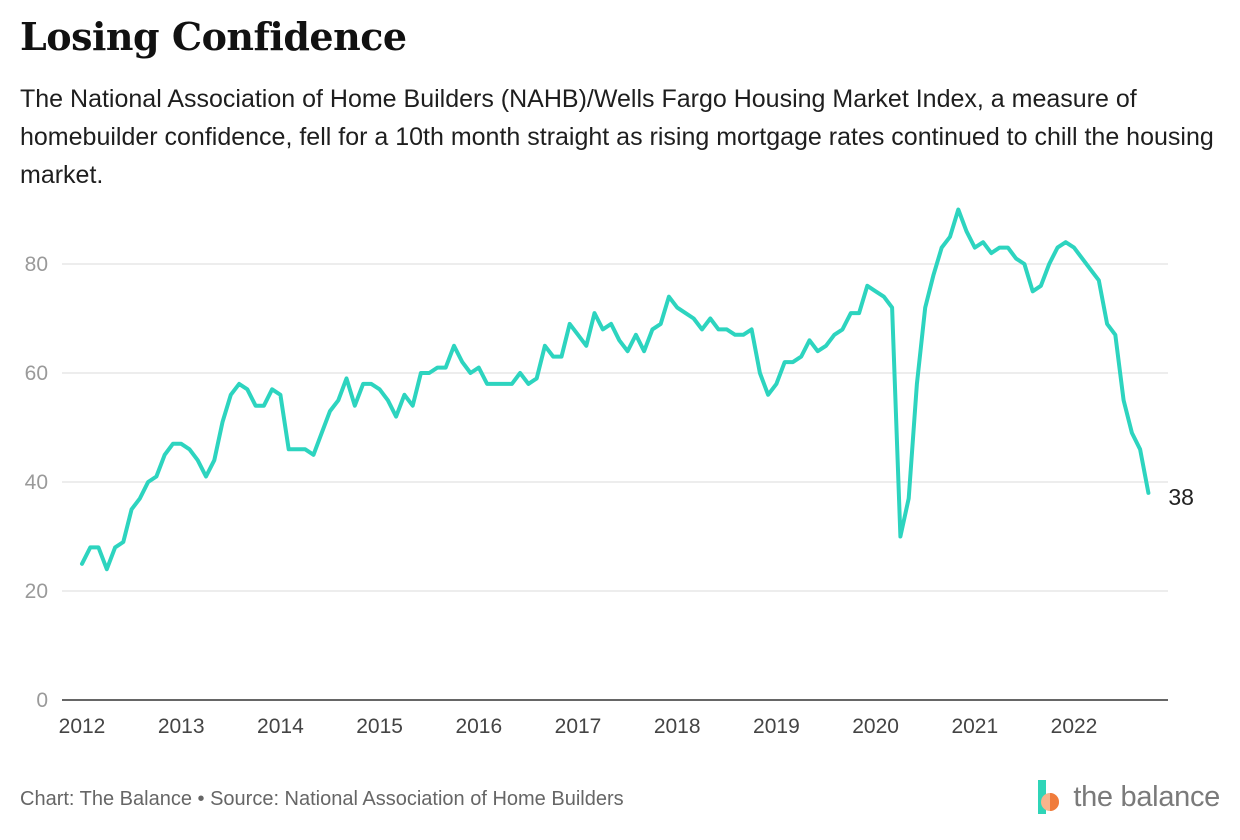  Describe the element at coordinates (42, 700) in the screenshot. I see `y-tick-label: 0` at that location.